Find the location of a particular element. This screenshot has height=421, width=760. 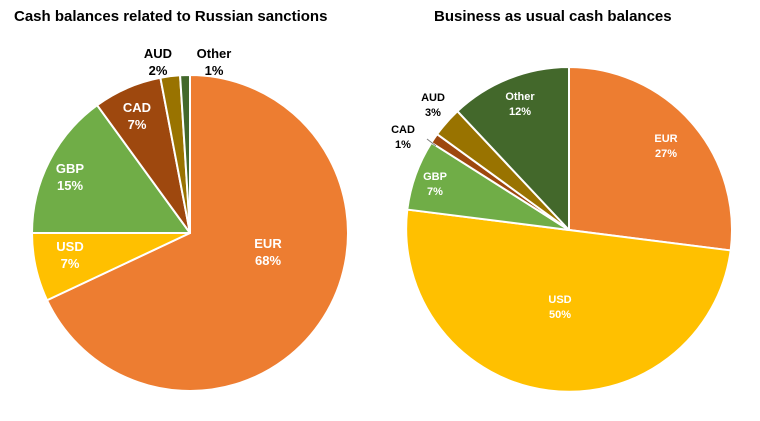

slice-value-gbp: 15% is located at coordinates (70, 185).